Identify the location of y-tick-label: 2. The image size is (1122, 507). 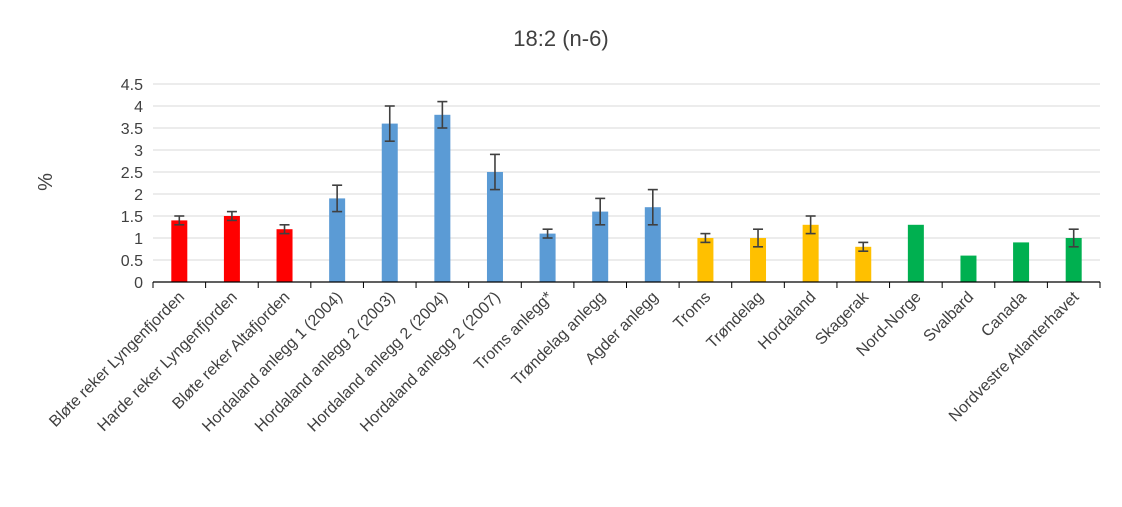
(138, 195).